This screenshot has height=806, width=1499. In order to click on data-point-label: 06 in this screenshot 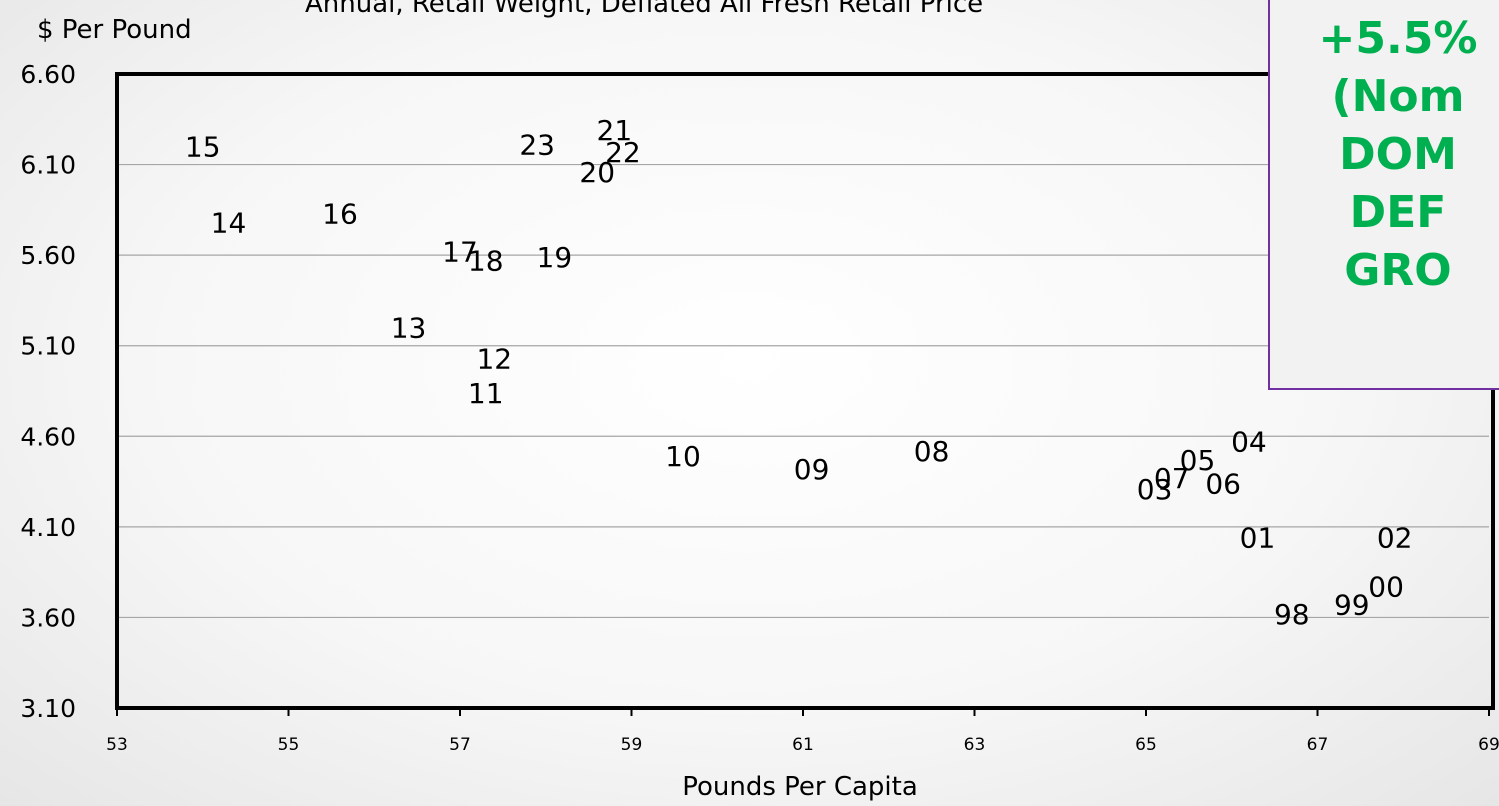, I will do `click(1223, 483)`.